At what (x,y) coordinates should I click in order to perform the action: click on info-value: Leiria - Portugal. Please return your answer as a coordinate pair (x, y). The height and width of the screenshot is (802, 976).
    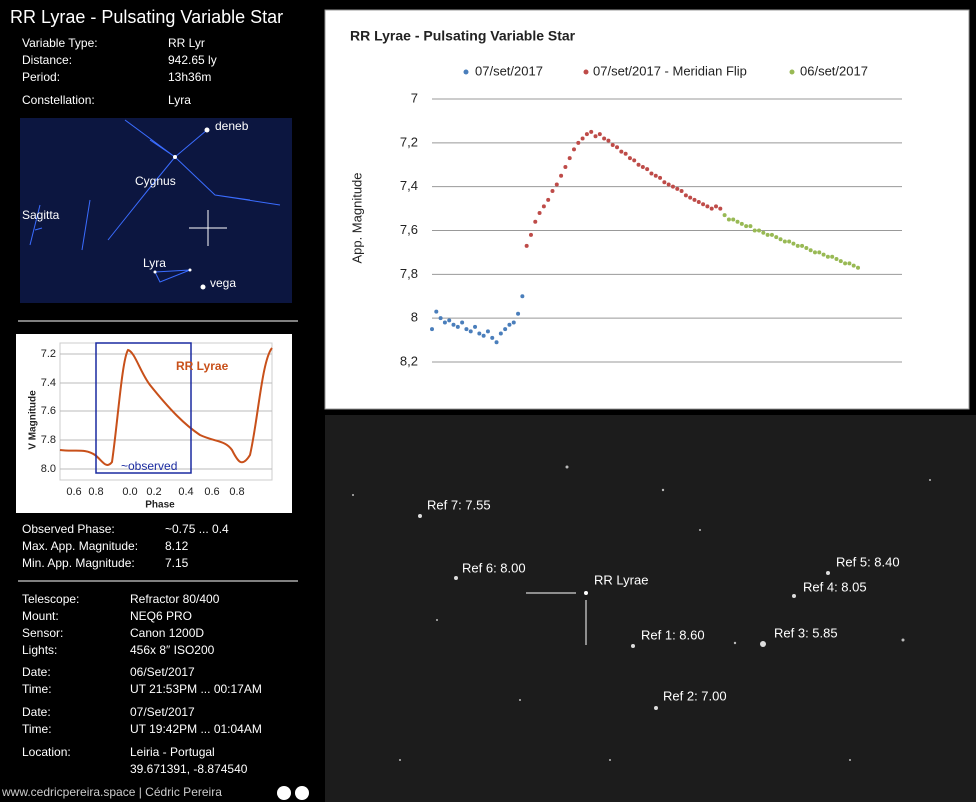
    Looking at the image, I should click on (172, 752).